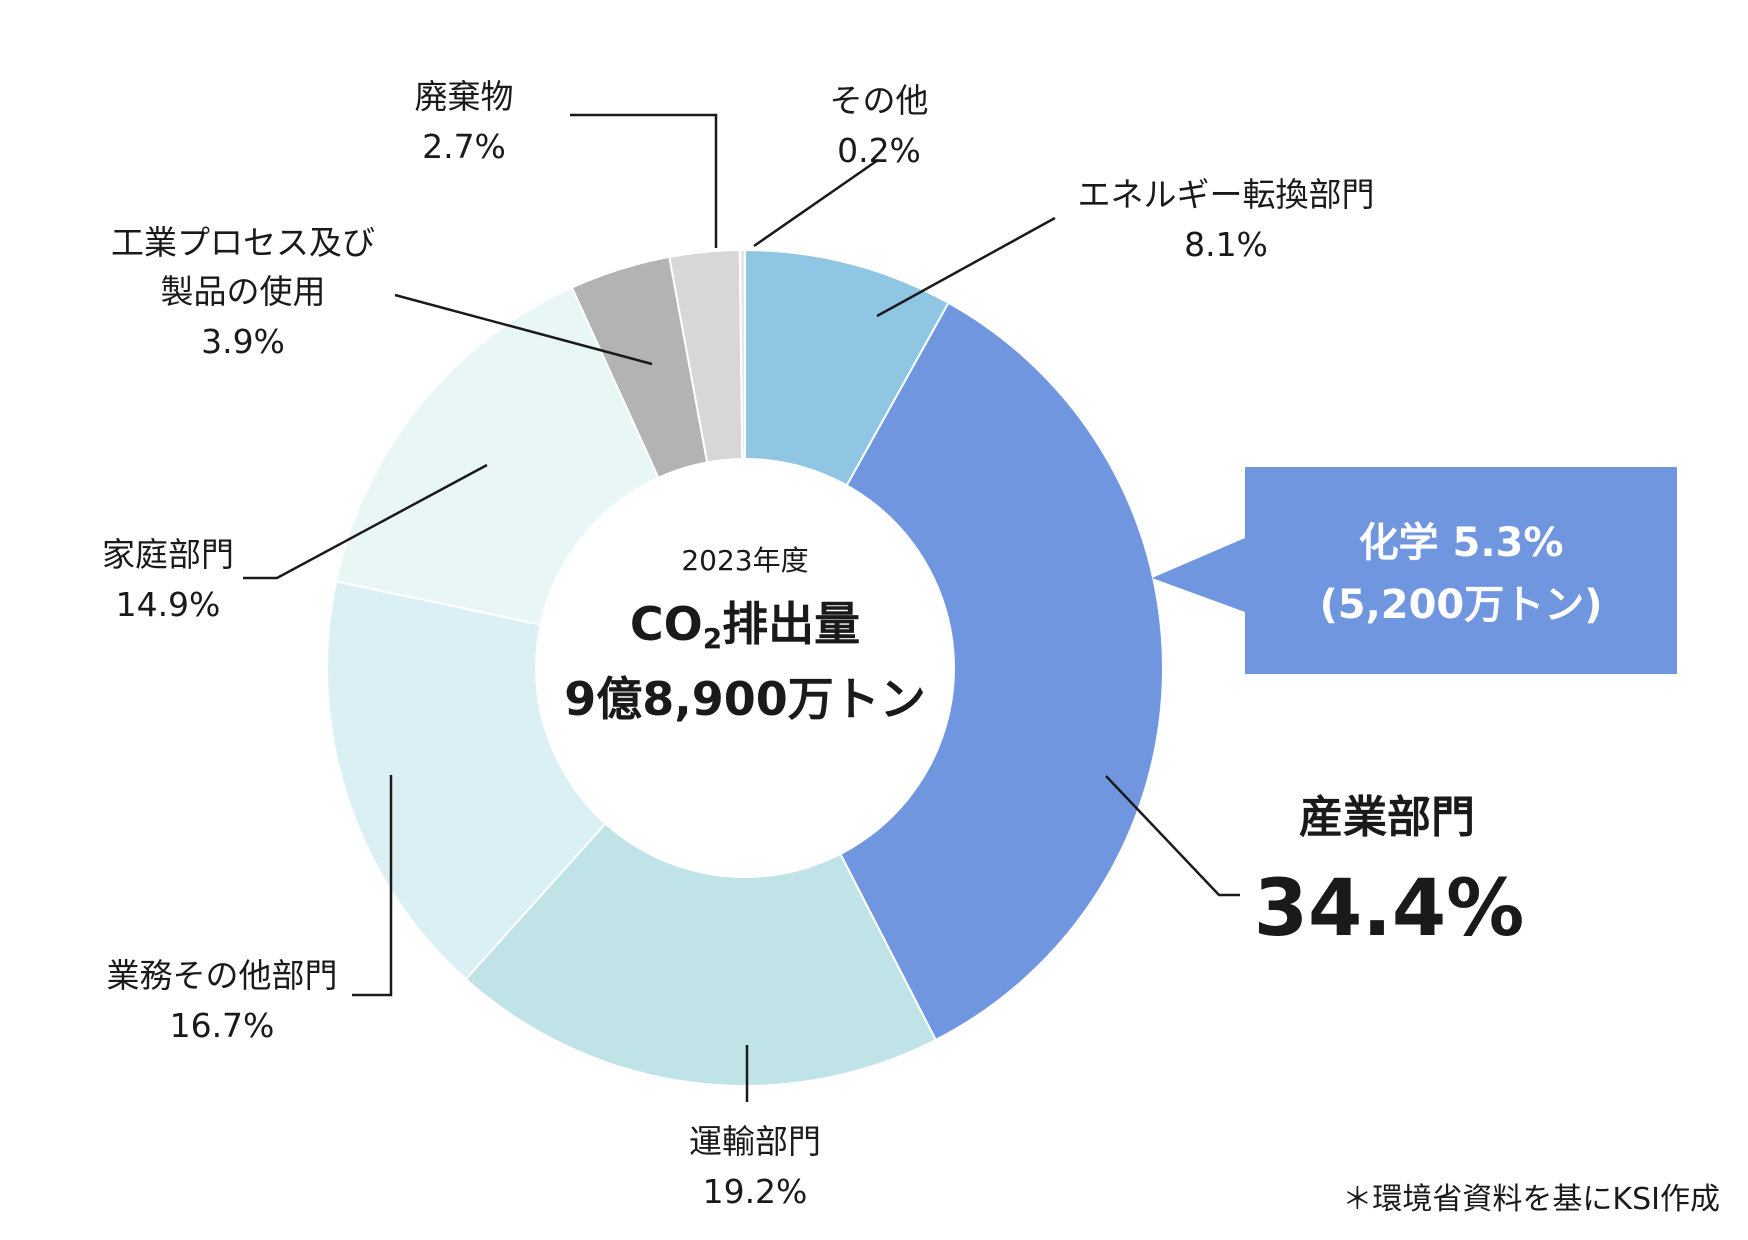  What do you see at coordinates (243, 291) in the screenshot?
I see `label-process-line2: 製品の使用` at bounding box center [243, 291].